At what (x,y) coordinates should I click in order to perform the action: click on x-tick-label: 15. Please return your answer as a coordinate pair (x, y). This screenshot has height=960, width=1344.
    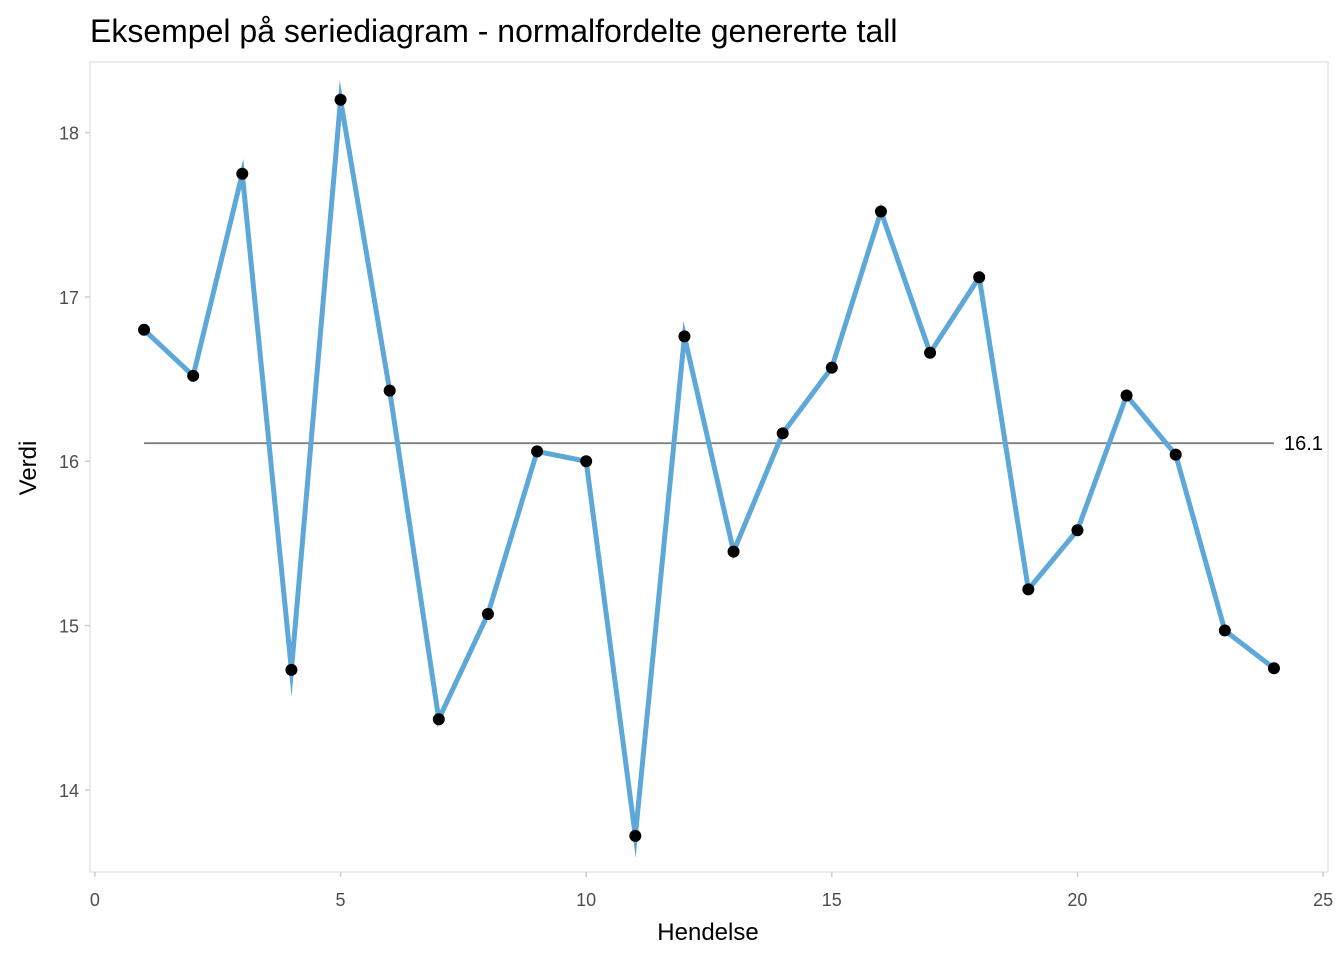
    Looking at the image, I should click on (832, 900).